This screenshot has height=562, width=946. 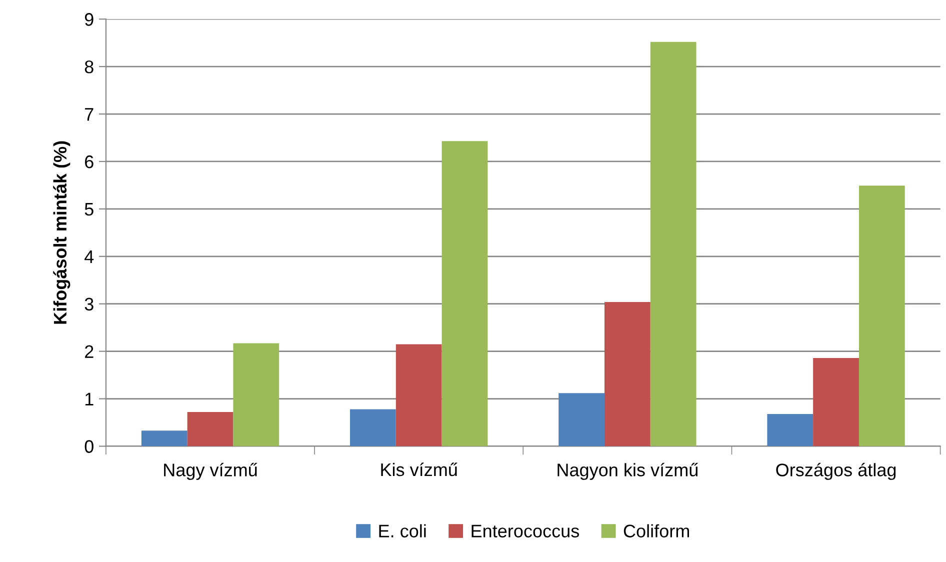 I want to click on legend-label: Enterococcus, so click(x=525, y=531).